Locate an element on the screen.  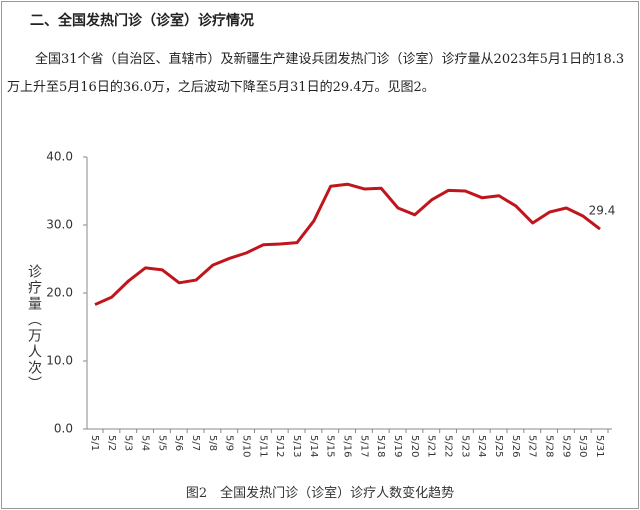
x-tick-label: 5/14 is located at coordinates (313, 446).